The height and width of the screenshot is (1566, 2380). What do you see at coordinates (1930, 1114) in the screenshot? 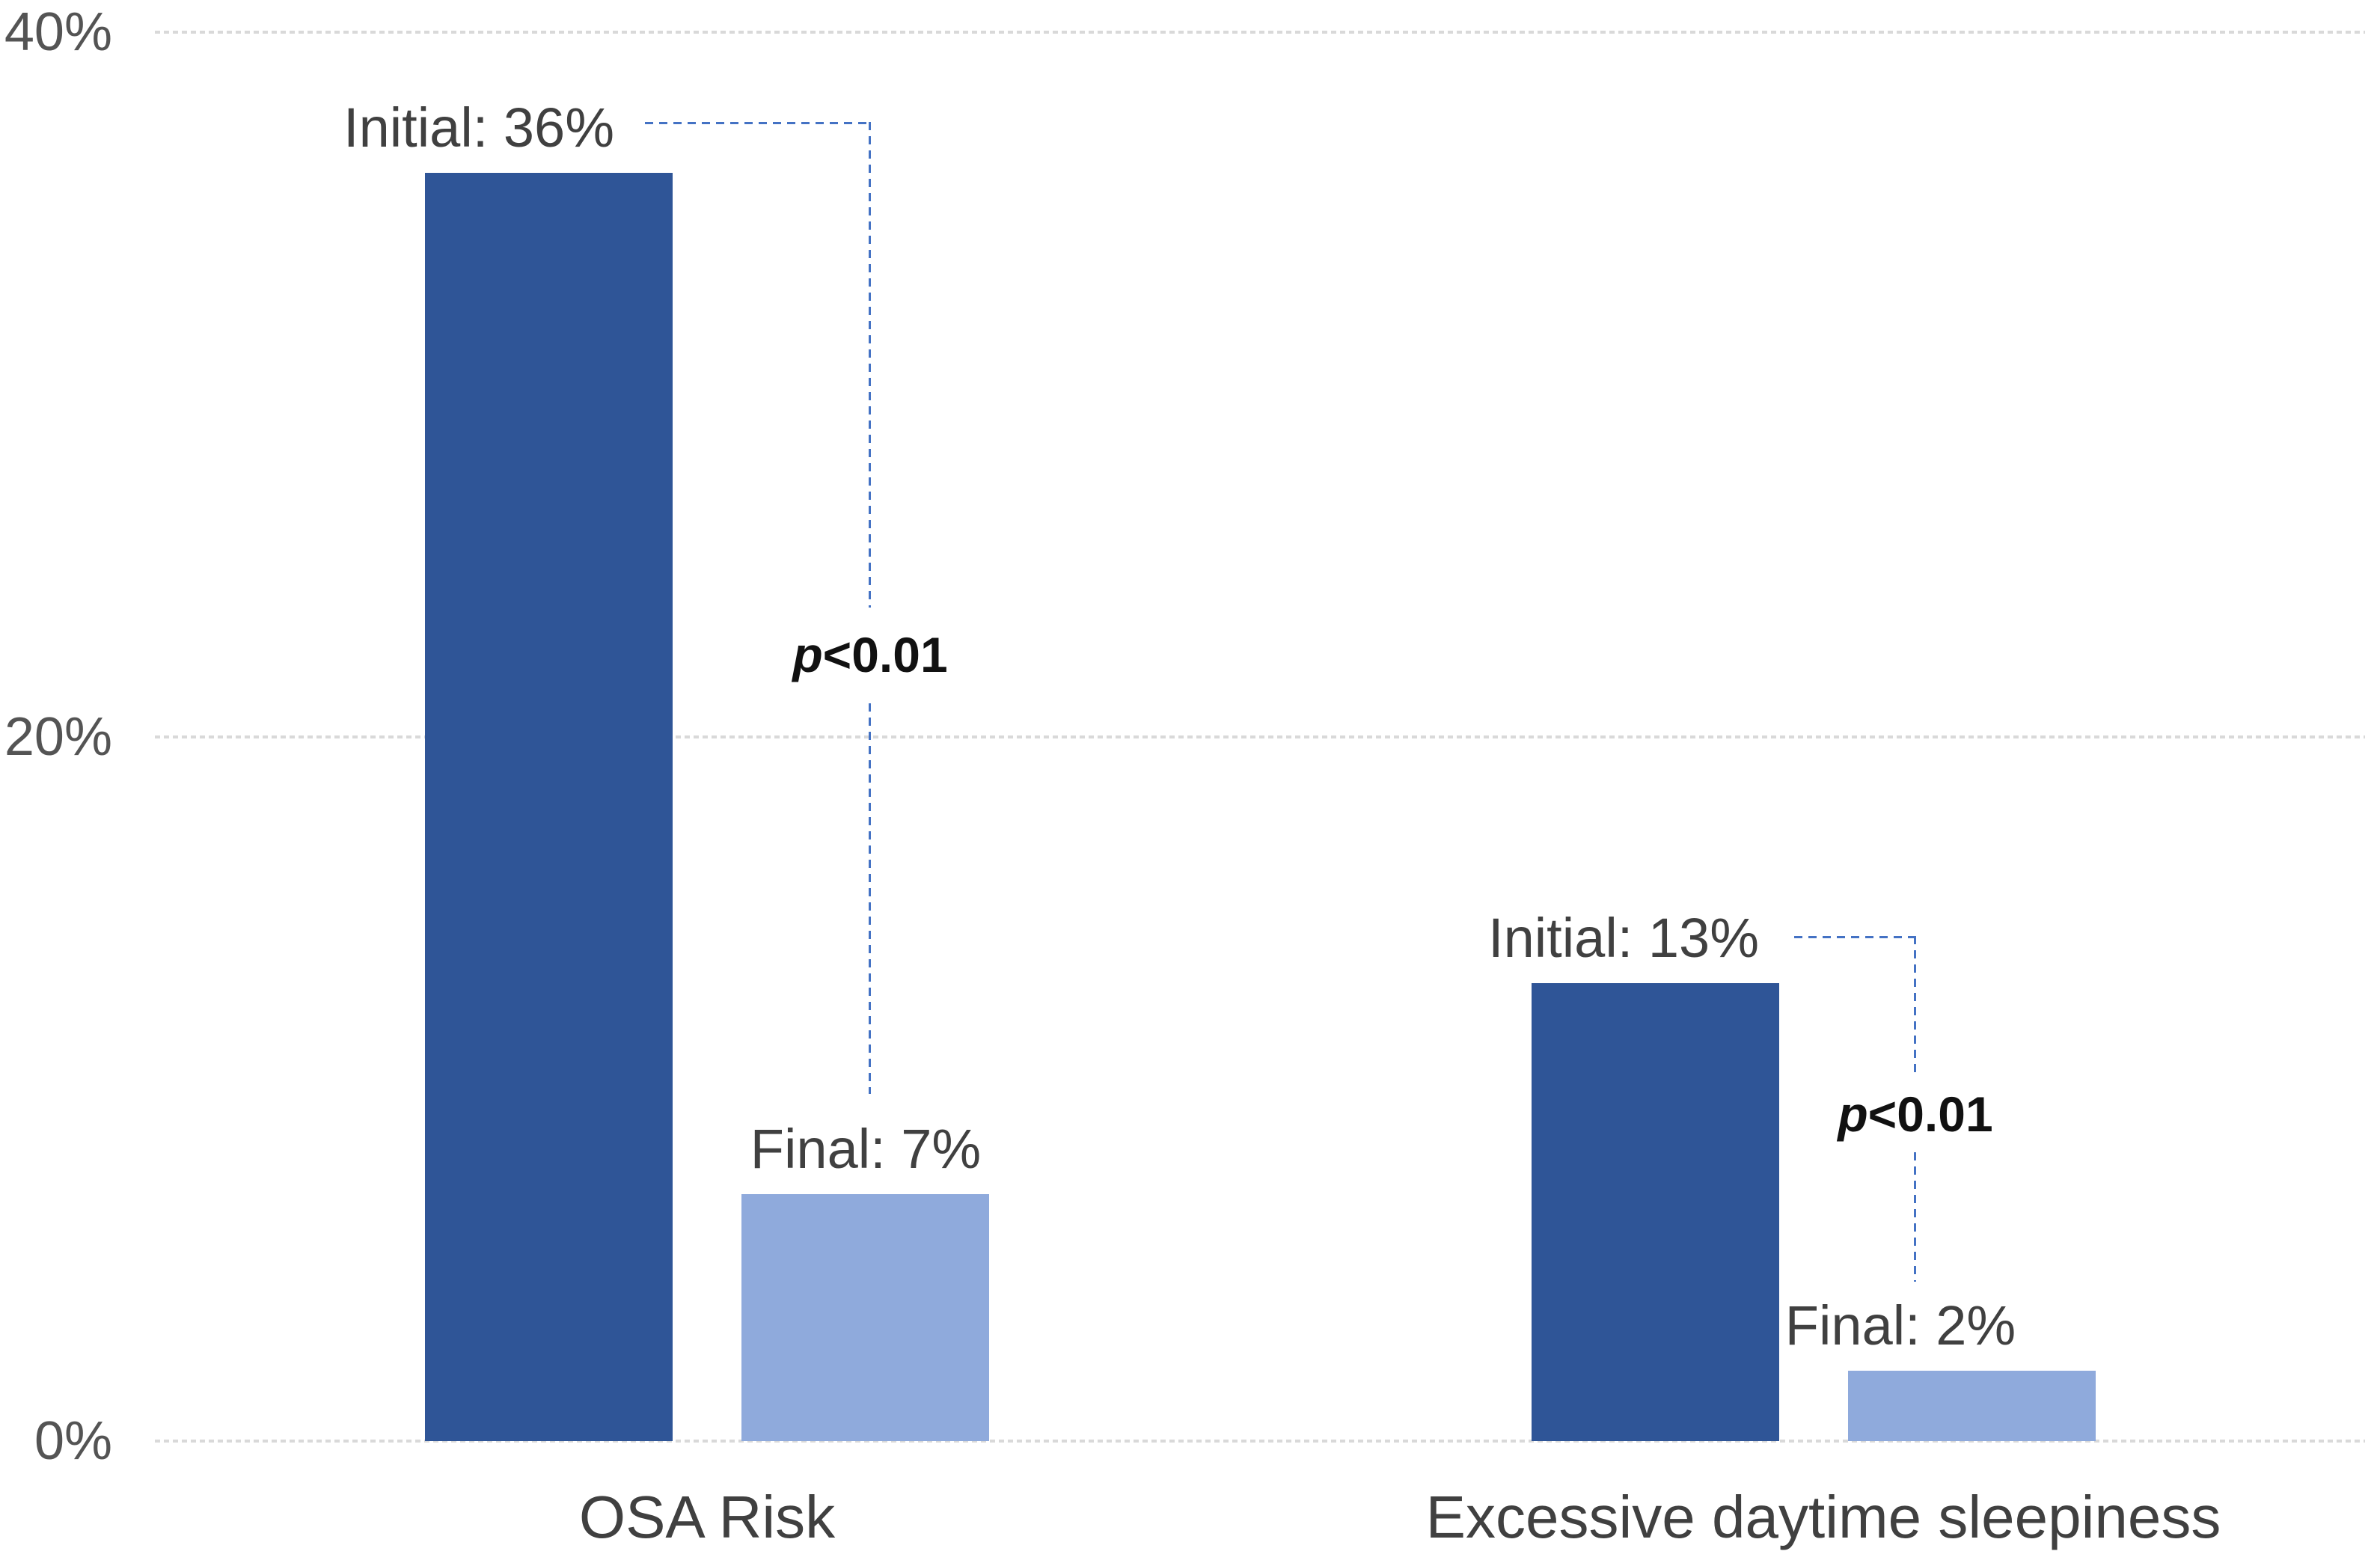
I see `p-value-sleepiness-comparison: <0.01` at bounding box center [1930, 1114].